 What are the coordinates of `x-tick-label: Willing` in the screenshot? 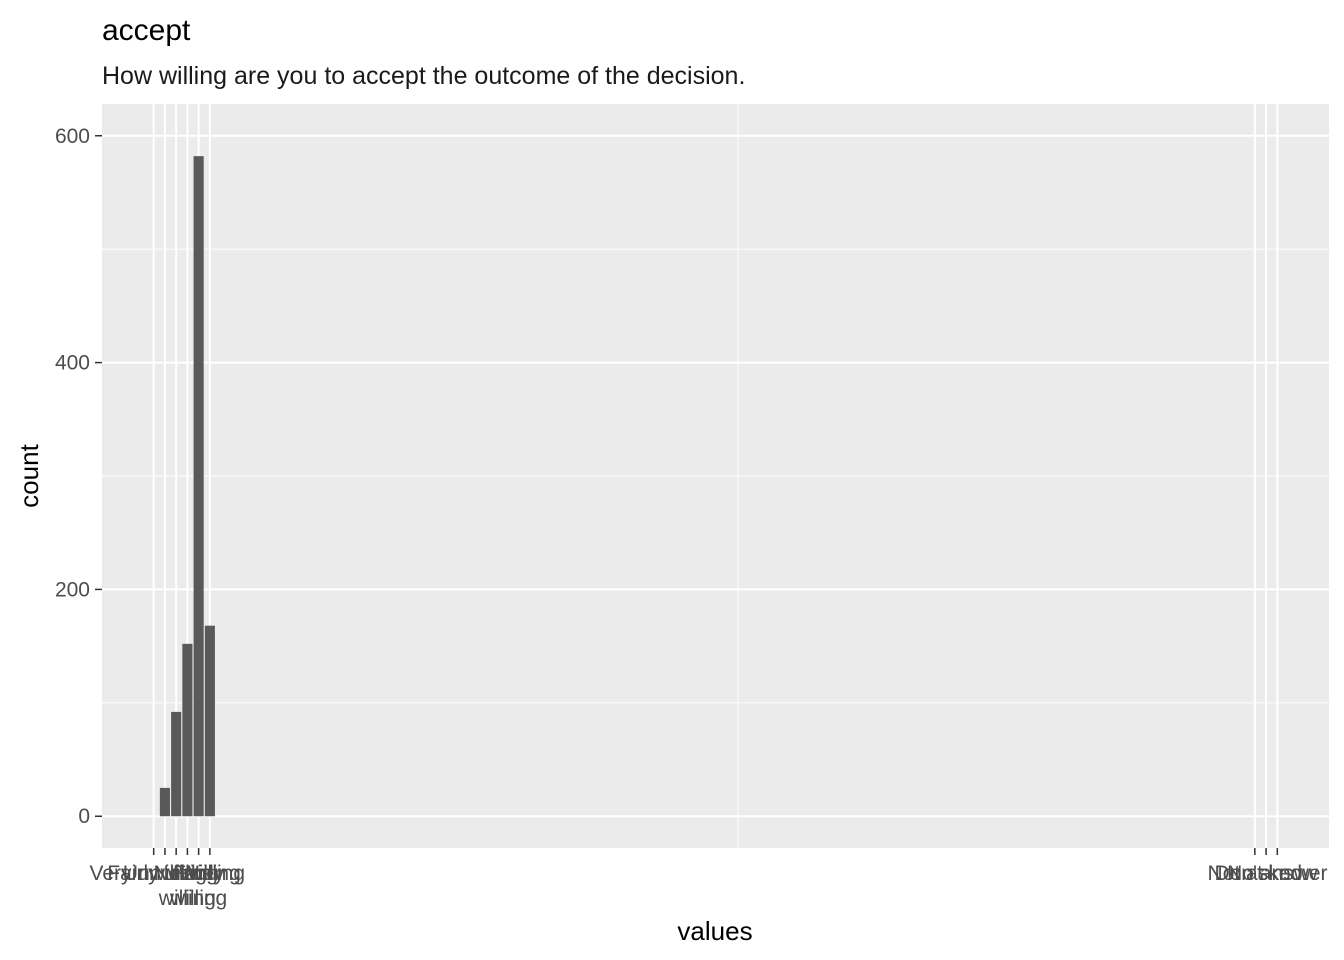 It's located at (210, 873).